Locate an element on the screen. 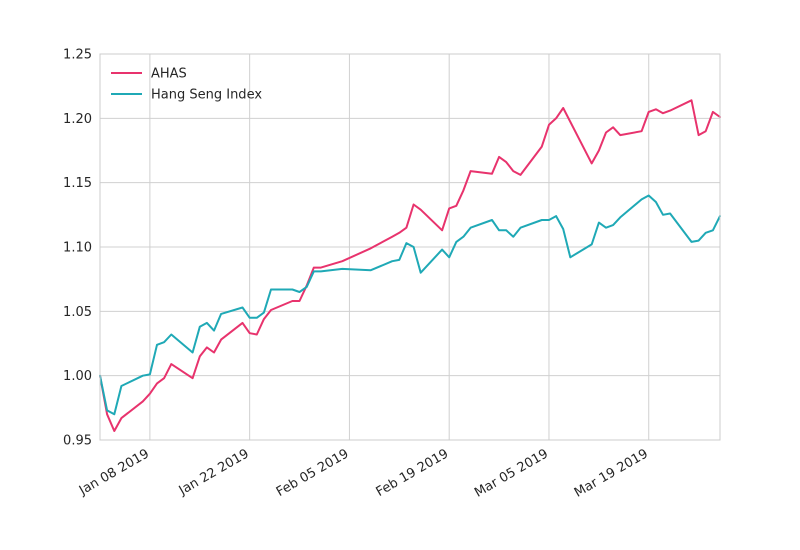 This screenshot has width=800, height=550. x-tick-label: Jan 22 2019 is located at coordinates (214, 472).